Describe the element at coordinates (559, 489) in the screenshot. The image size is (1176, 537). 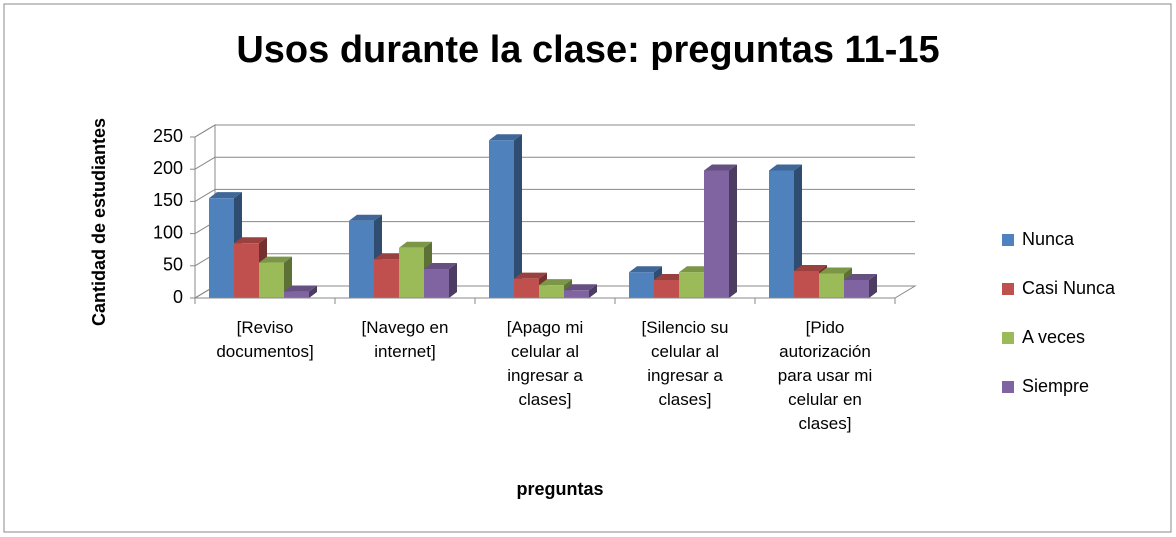
I see `x-axis-label: preguntas` at that location.